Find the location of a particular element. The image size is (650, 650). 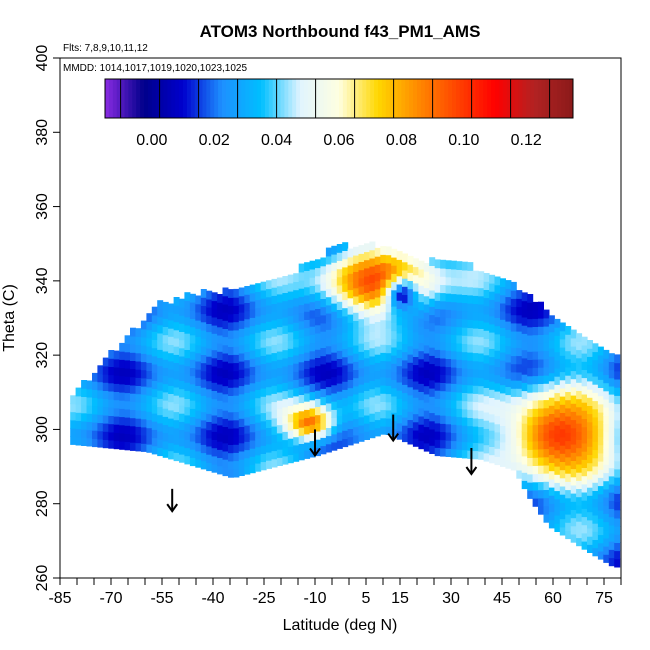

x-axis-label: Latitude (deg N) is located at coordinates (340, 625).